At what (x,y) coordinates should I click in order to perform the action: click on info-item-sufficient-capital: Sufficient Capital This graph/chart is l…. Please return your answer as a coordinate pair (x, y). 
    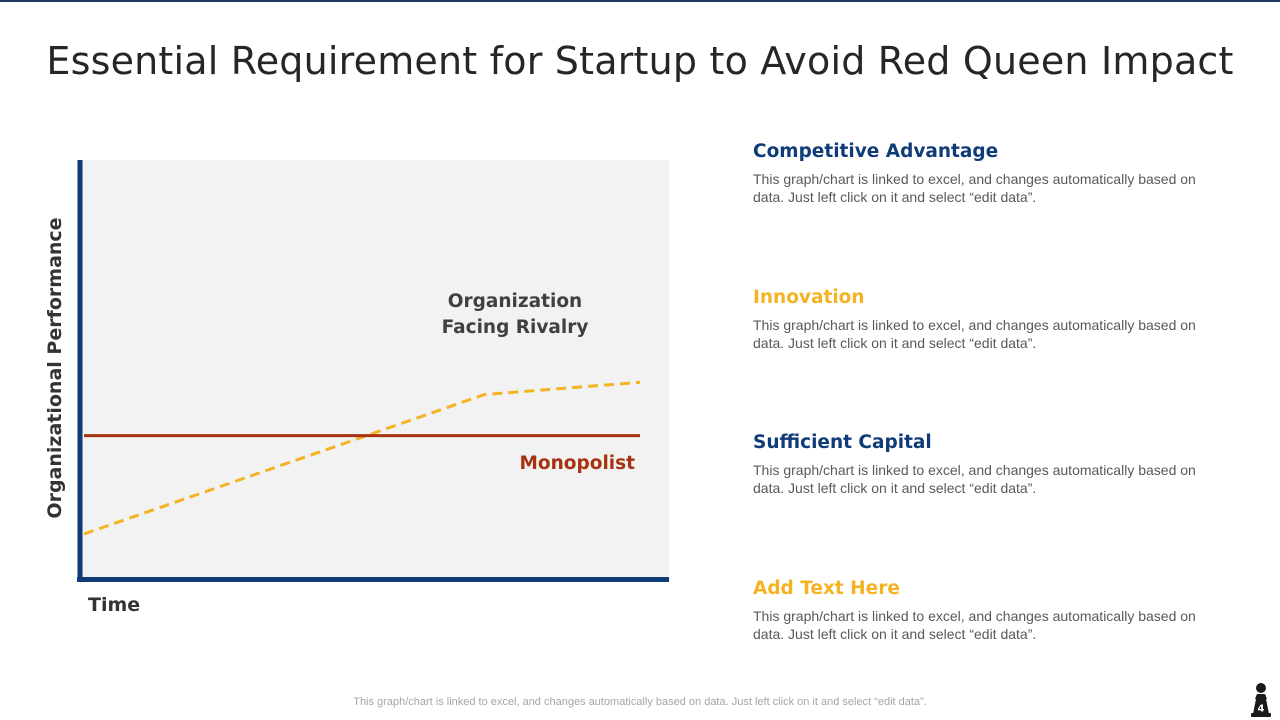
    Looking at the image, I should click on (988, 464).